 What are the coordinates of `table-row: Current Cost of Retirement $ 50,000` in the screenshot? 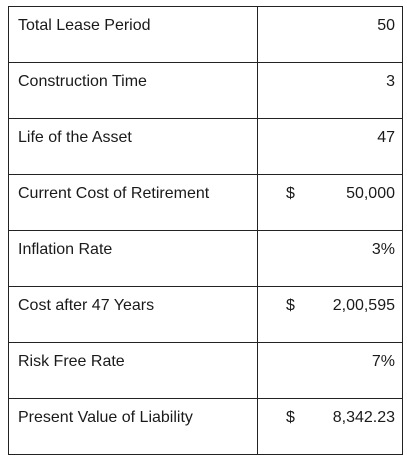 It's located at (205, 202).